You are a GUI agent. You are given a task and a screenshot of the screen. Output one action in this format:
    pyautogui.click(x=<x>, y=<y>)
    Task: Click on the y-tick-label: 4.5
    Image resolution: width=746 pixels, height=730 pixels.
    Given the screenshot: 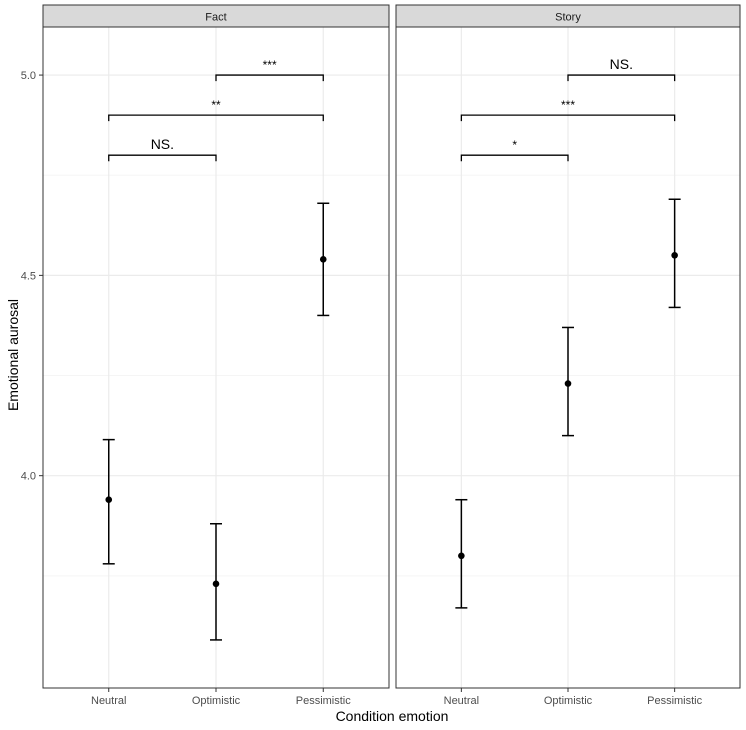 What is the action you would take?
    pyautogui.click(x=28, y=276)
    